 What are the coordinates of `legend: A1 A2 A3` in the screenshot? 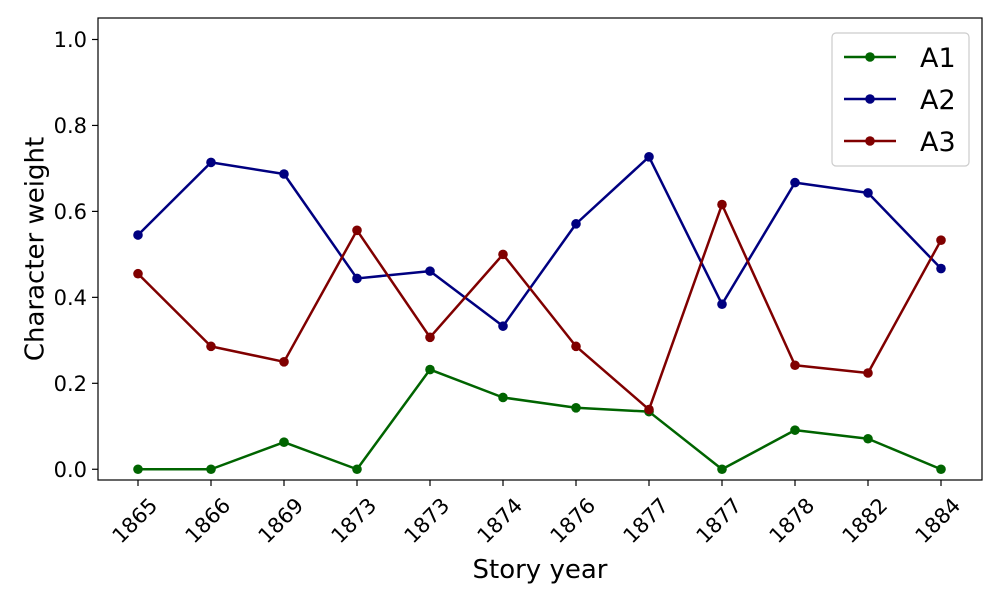 It's located at (900, 99).